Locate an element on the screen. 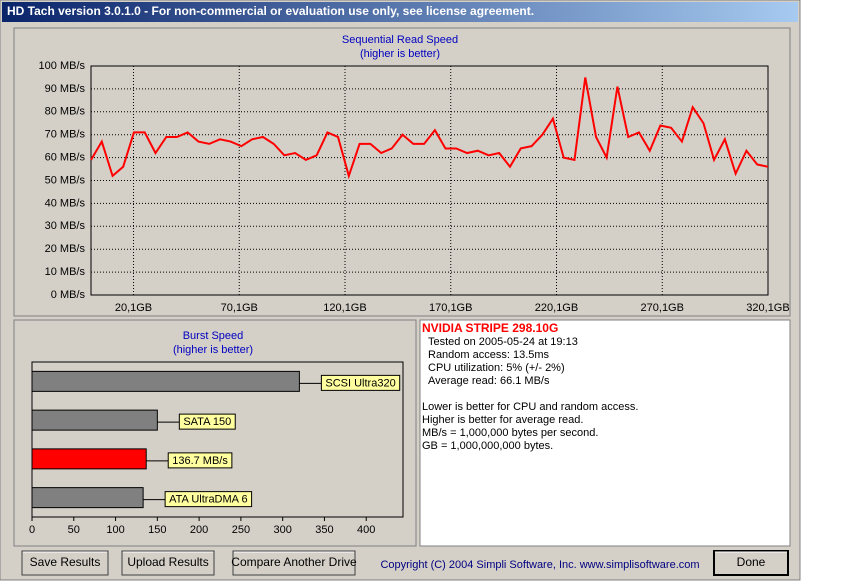 This screenshot has width=850, height=583. chart-title: Burst Speed is located at coordinates (213, 336).